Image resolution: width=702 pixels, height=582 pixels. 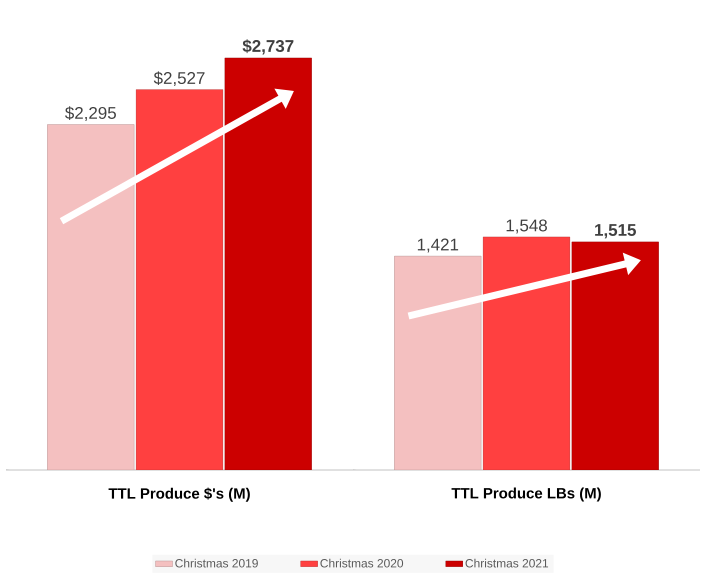 What do you see at coordinates (179, 495) in the screenshot?
I see `x-tick-label: TTL Produce $'s (M)` at bounding box center [179, 495].